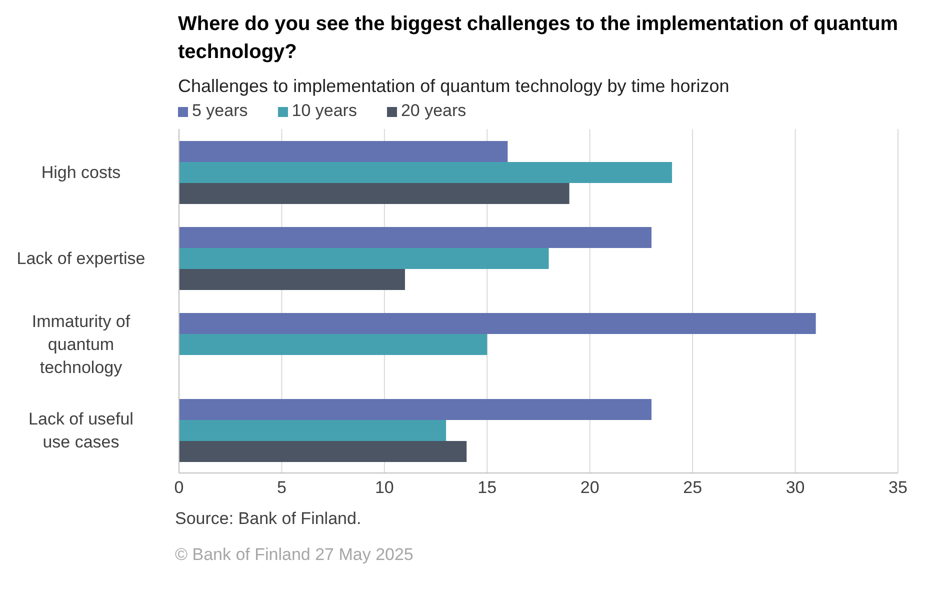 This screenshot has height=607, width=930. Describe the element at coordinates (454, 86) in the screenshot. I see `chart-subtitle: Challenges to implementation of quantum technology by time horizon` at that location.